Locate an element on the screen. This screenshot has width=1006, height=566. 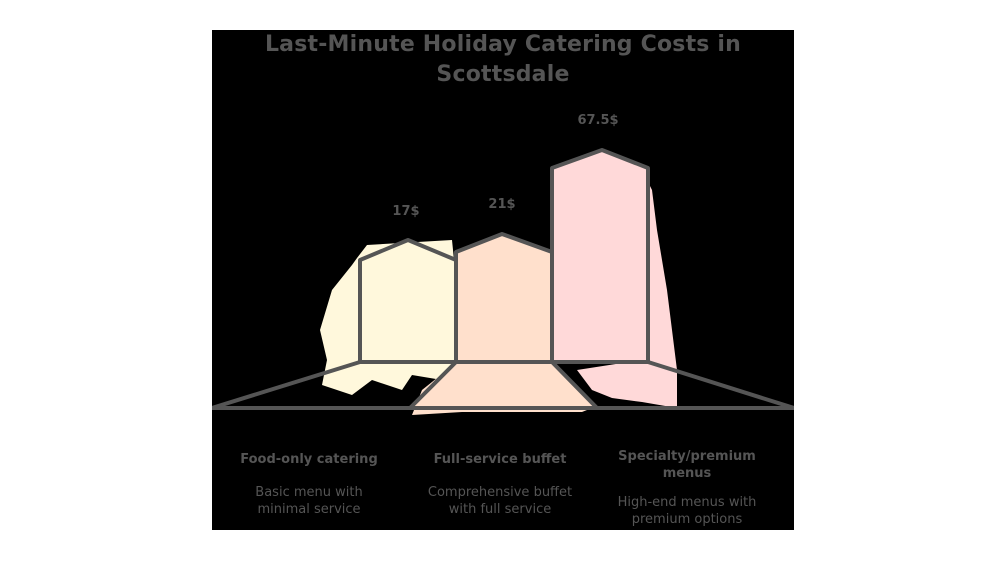
value-label-food-only: 17$ is located at coordinates (406, 211).